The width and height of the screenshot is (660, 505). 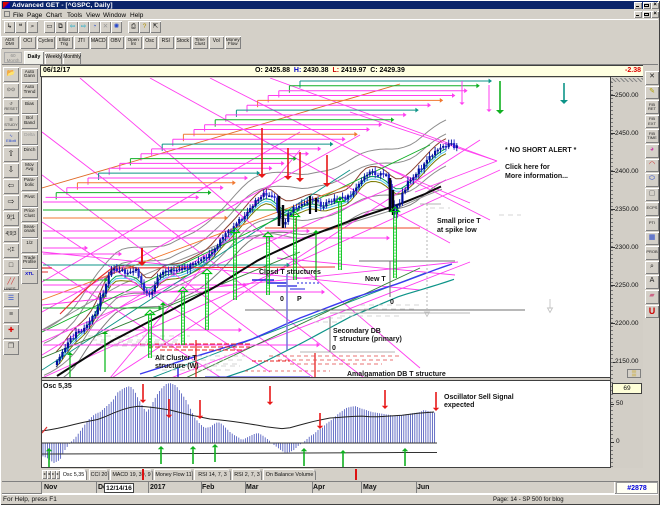 I want to click on svg-text: Oscillator Sell Signal, so click(x=479, y=397).